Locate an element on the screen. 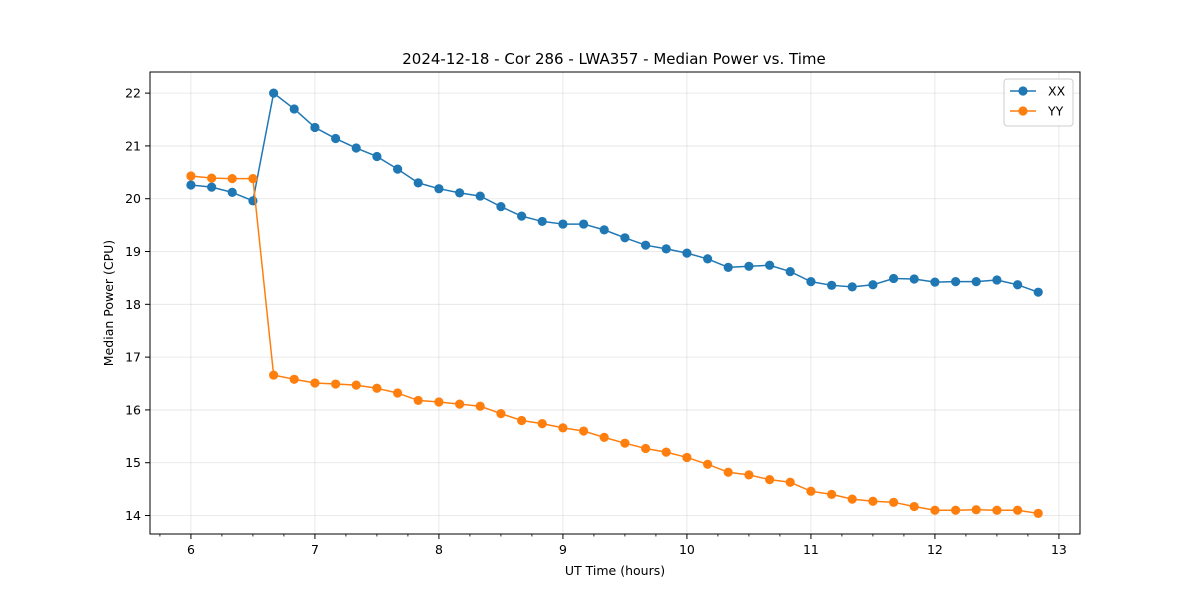  y-tick-label: 19 is located at coordinates (133, 251).